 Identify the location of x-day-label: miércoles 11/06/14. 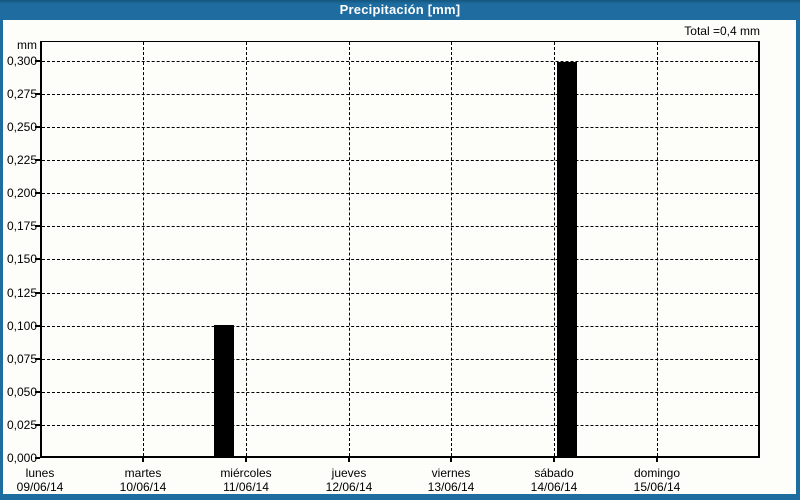
(246, 480).